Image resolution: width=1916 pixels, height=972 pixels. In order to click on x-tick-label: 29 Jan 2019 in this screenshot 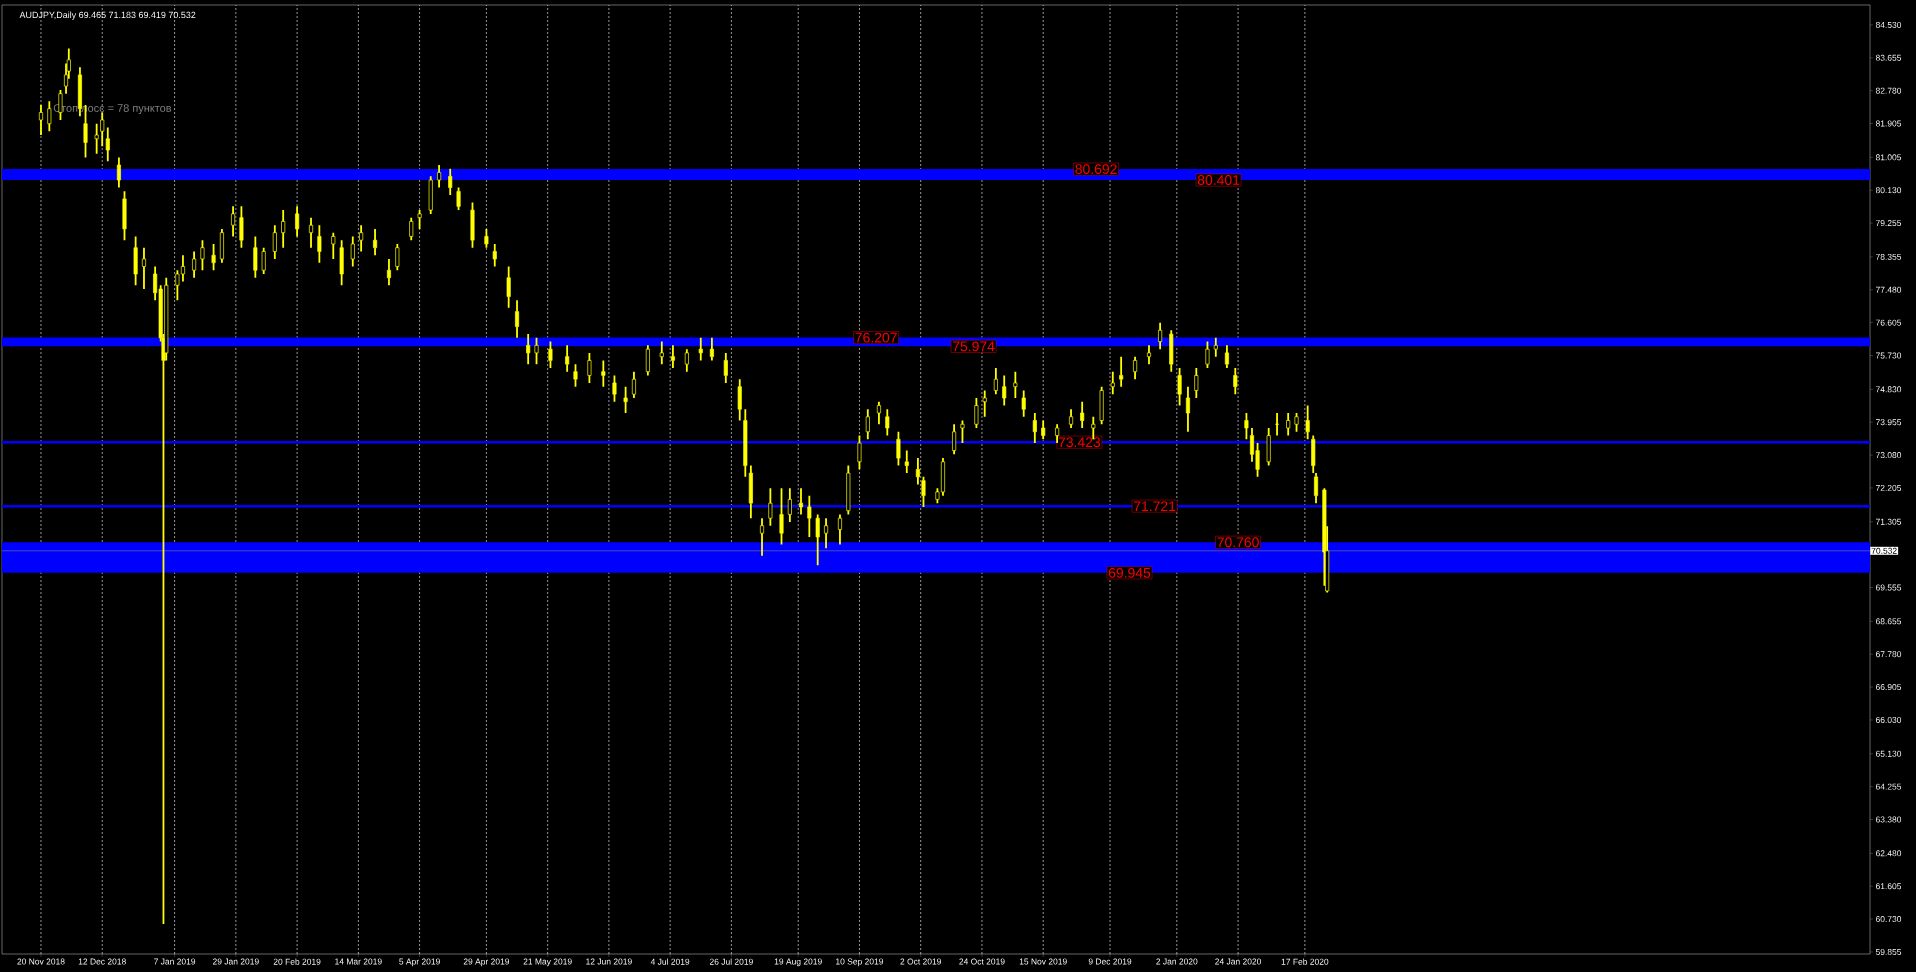, I will do `click(235, 961)`.